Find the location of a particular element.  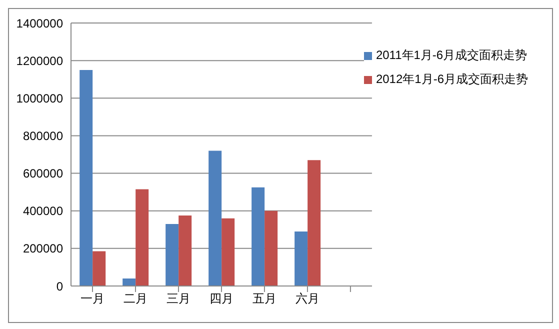

y-tick-label: 600000 is located at coordinates (43, 173).